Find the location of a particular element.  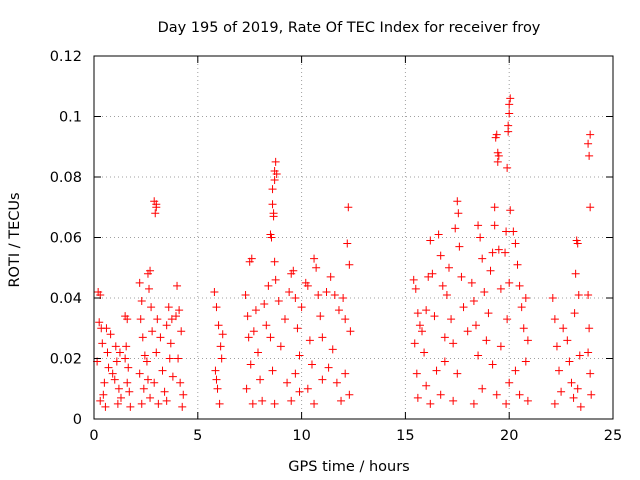

x-tick-label: 5 is located at coordinates (197, 436).